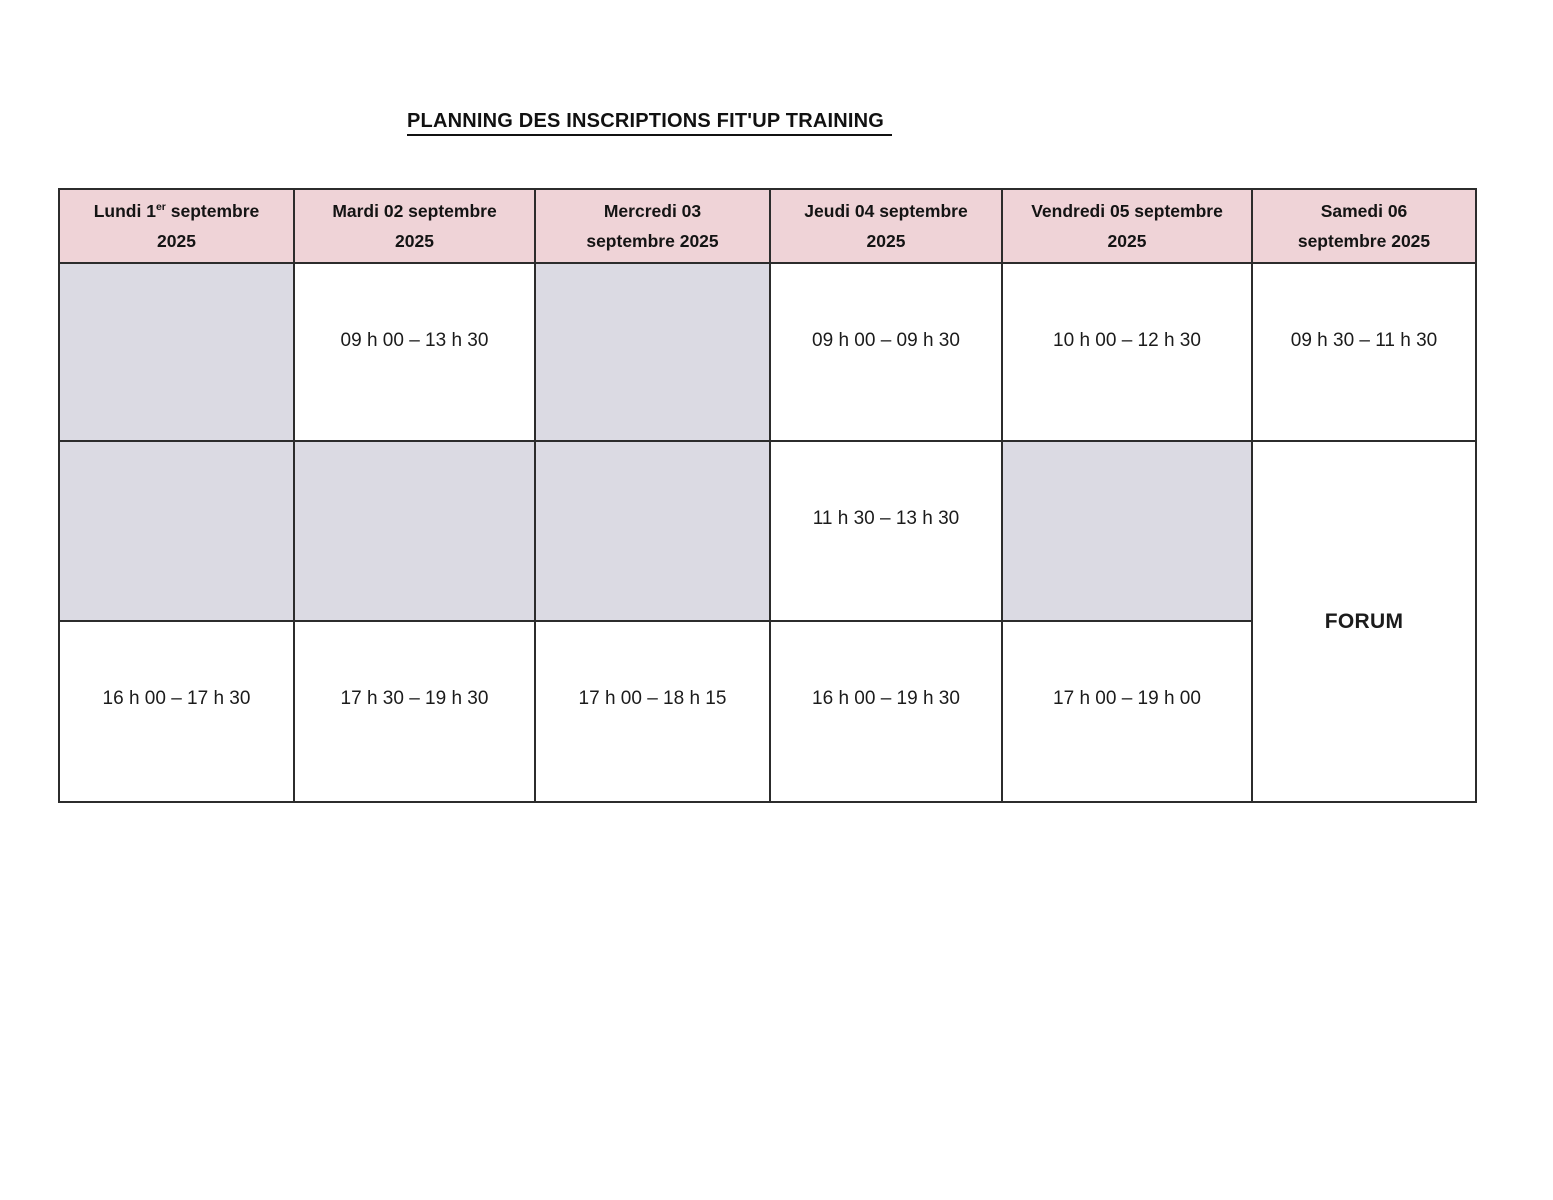 This screenshot has width=1553, height=1200. Describe the element at coordinates (1364, 352) in the screenshot. I see `cell-samedi-row1-time: 09 h 30 – 11 h 30` at that location.